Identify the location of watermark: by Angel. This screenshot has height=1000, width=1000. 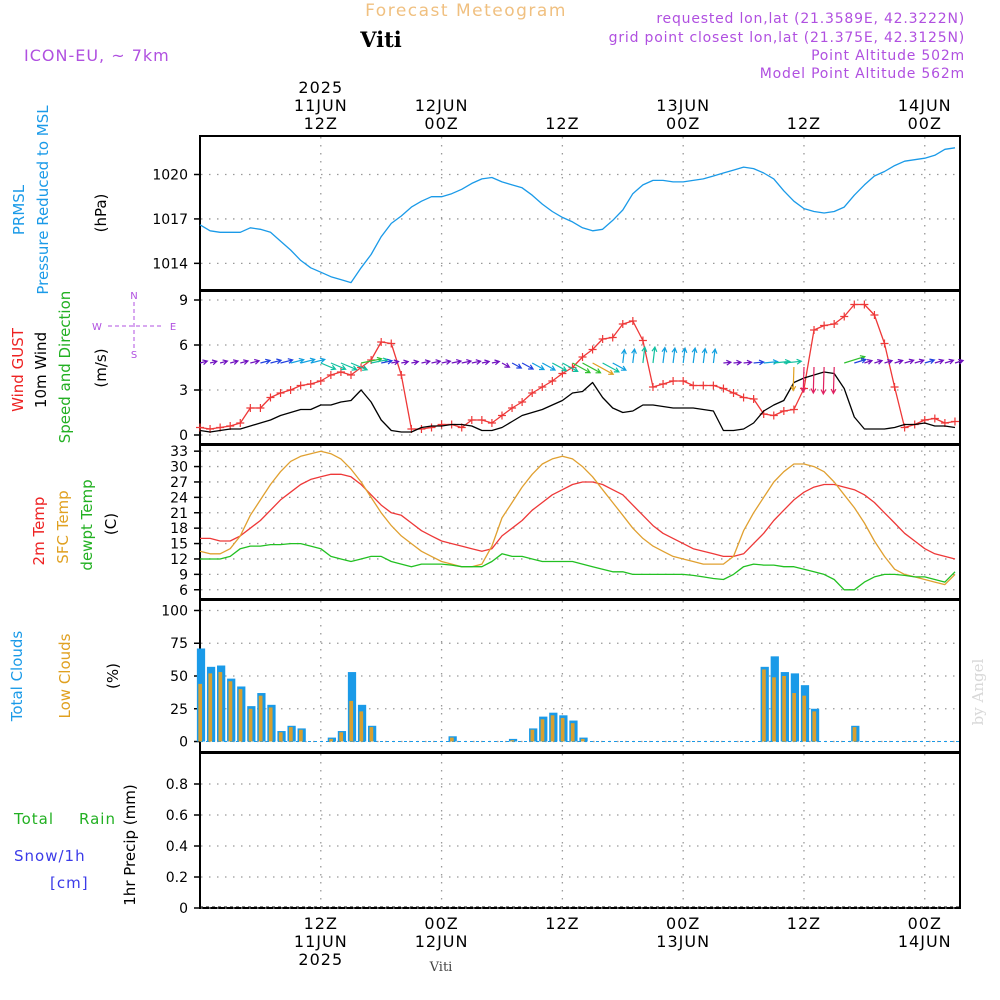
(978, 691).